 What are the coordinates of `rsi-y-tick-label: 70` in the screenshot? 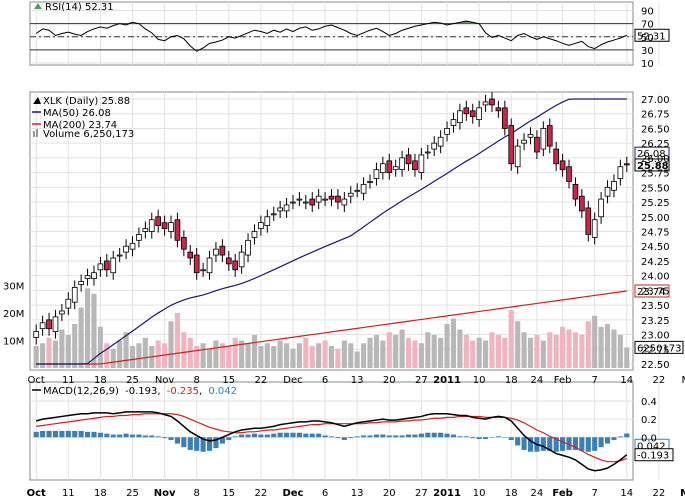 It's located at (647, 25).